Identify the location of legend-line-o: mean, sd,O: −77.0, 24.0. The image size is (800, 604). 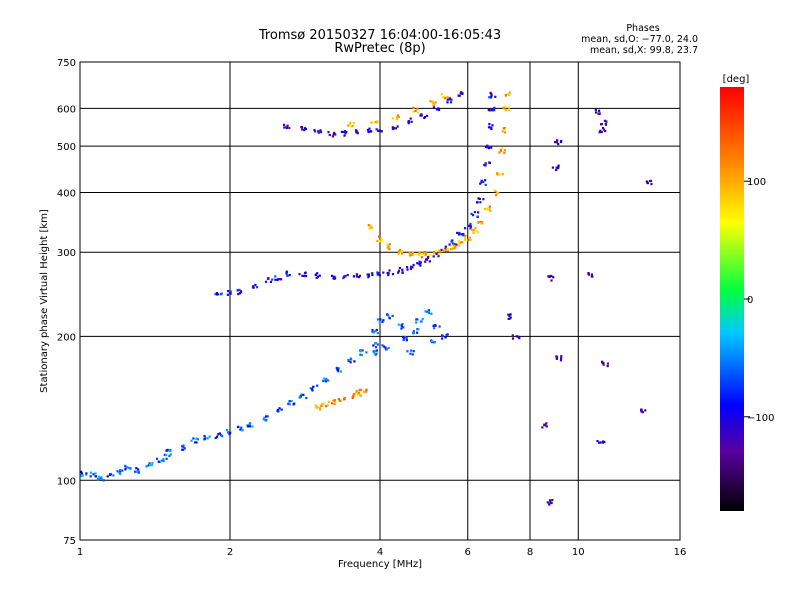
(639, 39).